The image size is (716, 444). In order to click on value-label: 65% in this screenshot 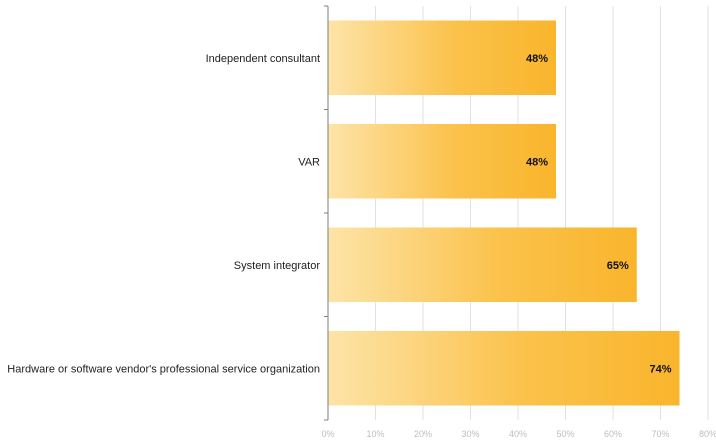, I will do `click(618, 266)`.